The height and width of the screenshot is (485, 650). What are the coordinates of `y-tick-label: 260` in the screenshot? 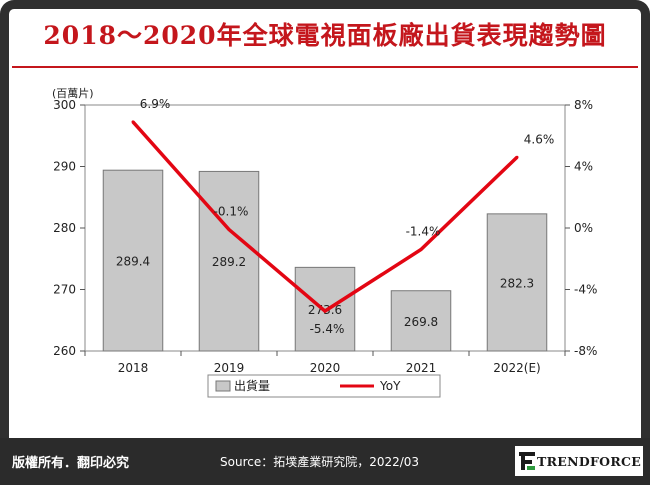 It's located at (64, 351).